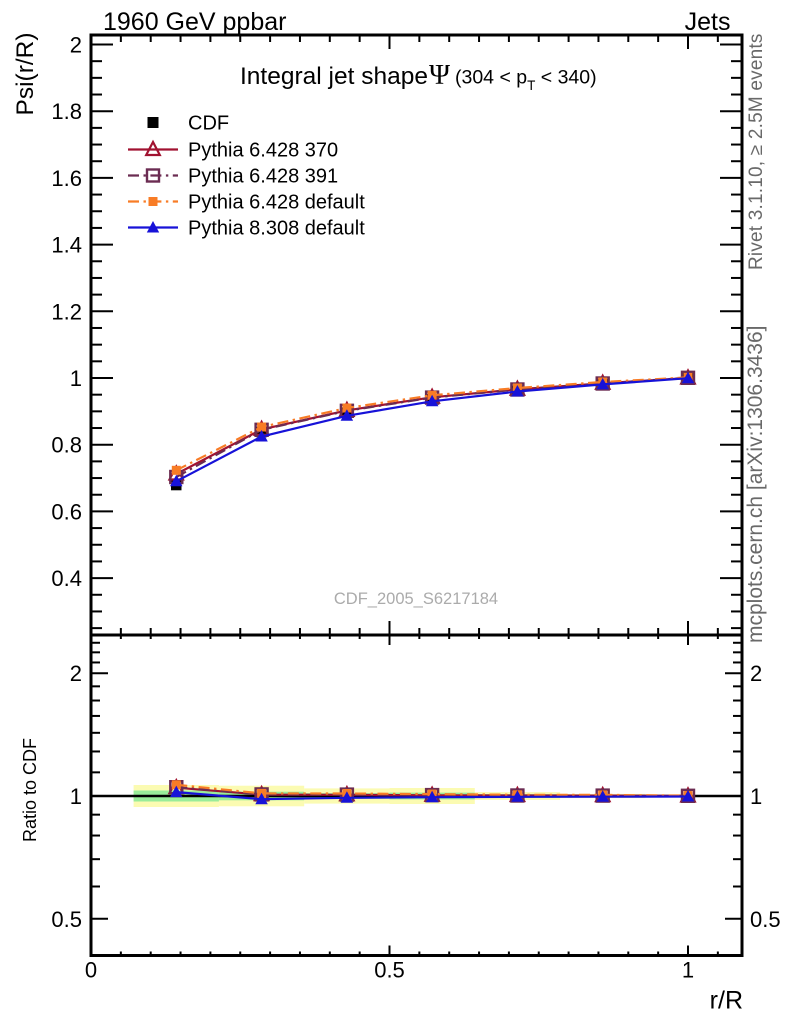  I want to click on svg-text: r/R, so click(726, 1001).